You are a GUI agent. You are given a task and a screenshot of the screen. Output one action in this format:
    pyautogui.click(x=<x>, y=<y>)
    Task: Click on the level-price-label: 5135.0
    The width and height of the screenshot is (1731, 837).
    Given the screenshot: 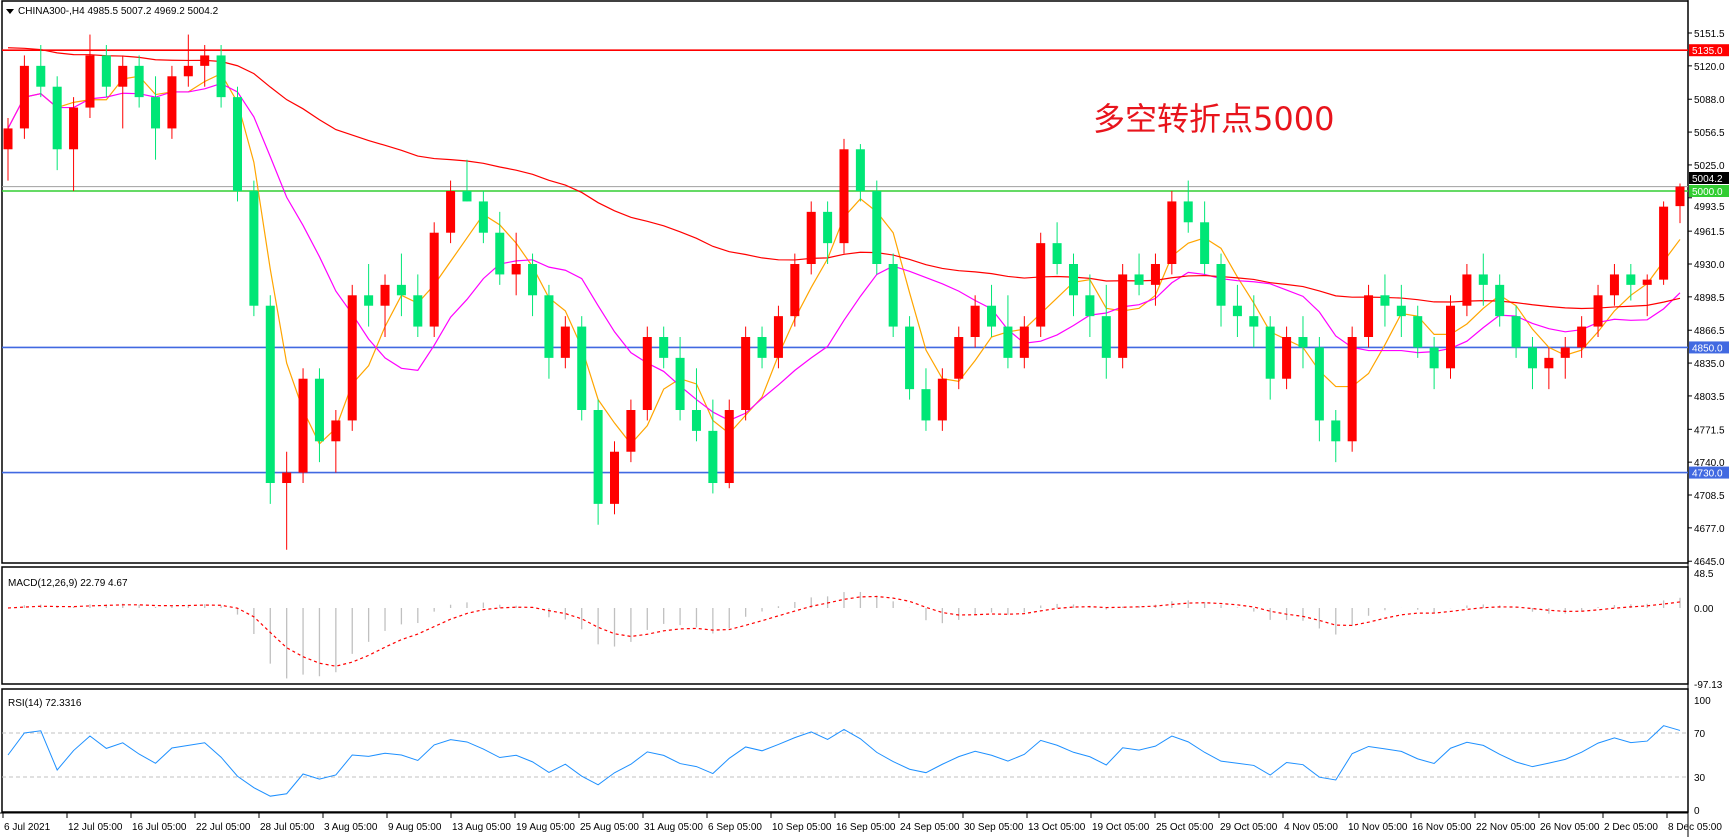 What is the action you would take?
    pyautogui.click(x=1707, y=51)
    